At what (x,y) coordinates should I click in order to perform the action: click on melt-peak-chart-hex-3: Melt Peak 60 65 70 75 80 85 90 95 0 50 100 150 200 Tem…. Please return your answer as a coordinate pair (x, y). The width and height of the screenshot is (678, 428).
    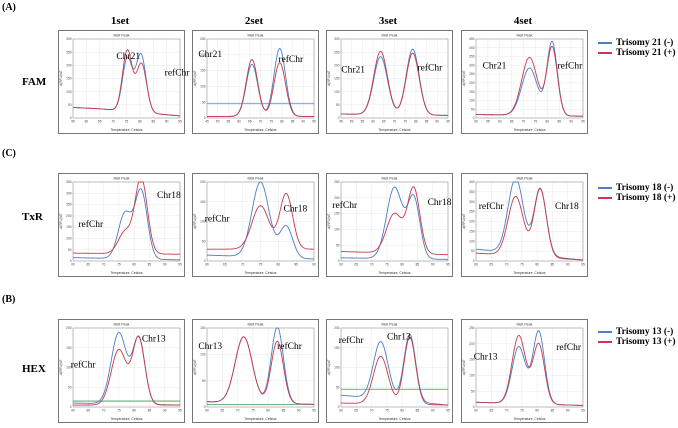
    Looking at the image, I should click on (389, 371).